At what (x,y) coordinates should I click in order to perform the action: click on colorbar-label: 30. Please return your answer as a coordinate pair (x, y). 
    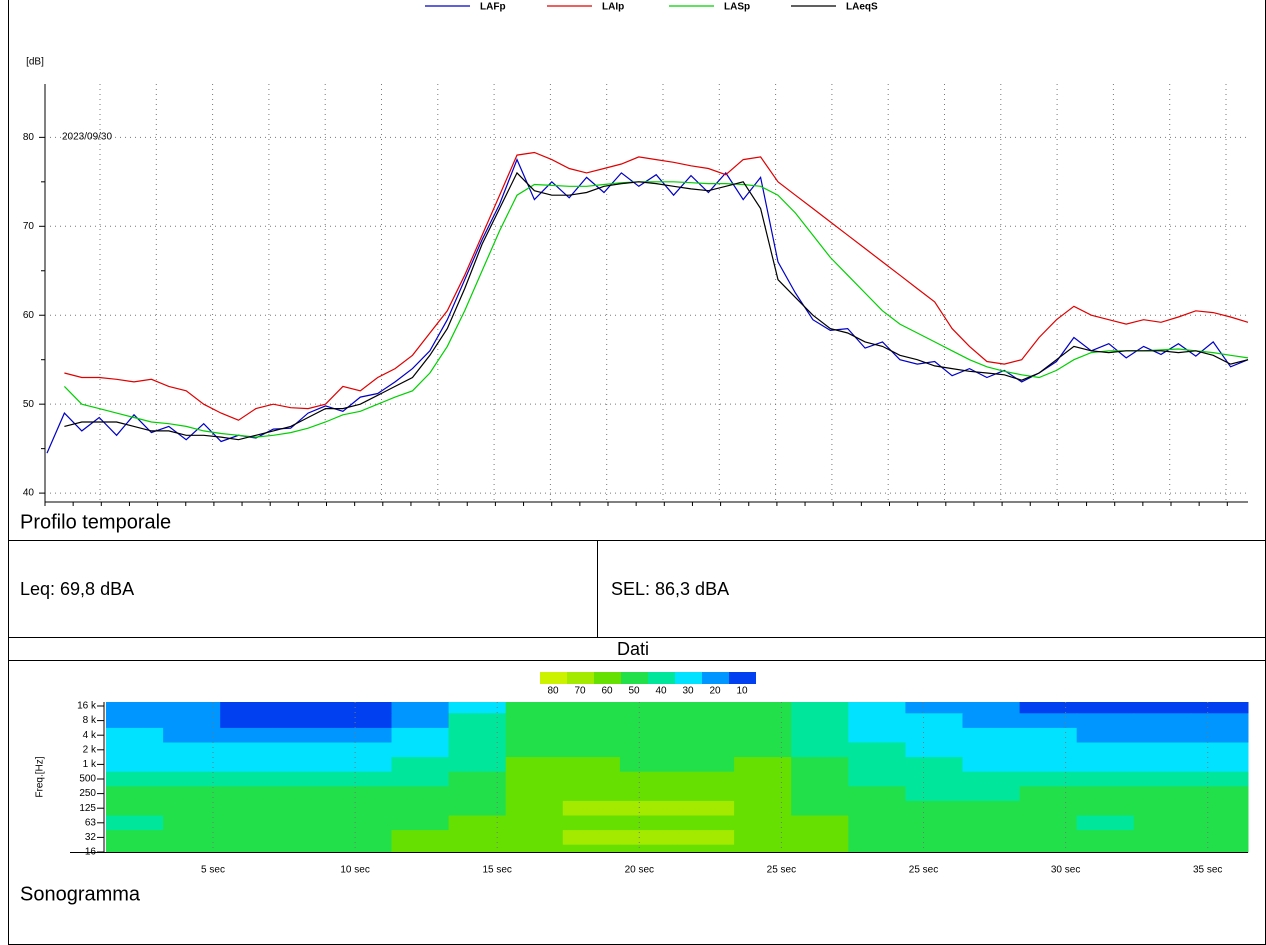
    Looking at the image, I should click on (688, 691).